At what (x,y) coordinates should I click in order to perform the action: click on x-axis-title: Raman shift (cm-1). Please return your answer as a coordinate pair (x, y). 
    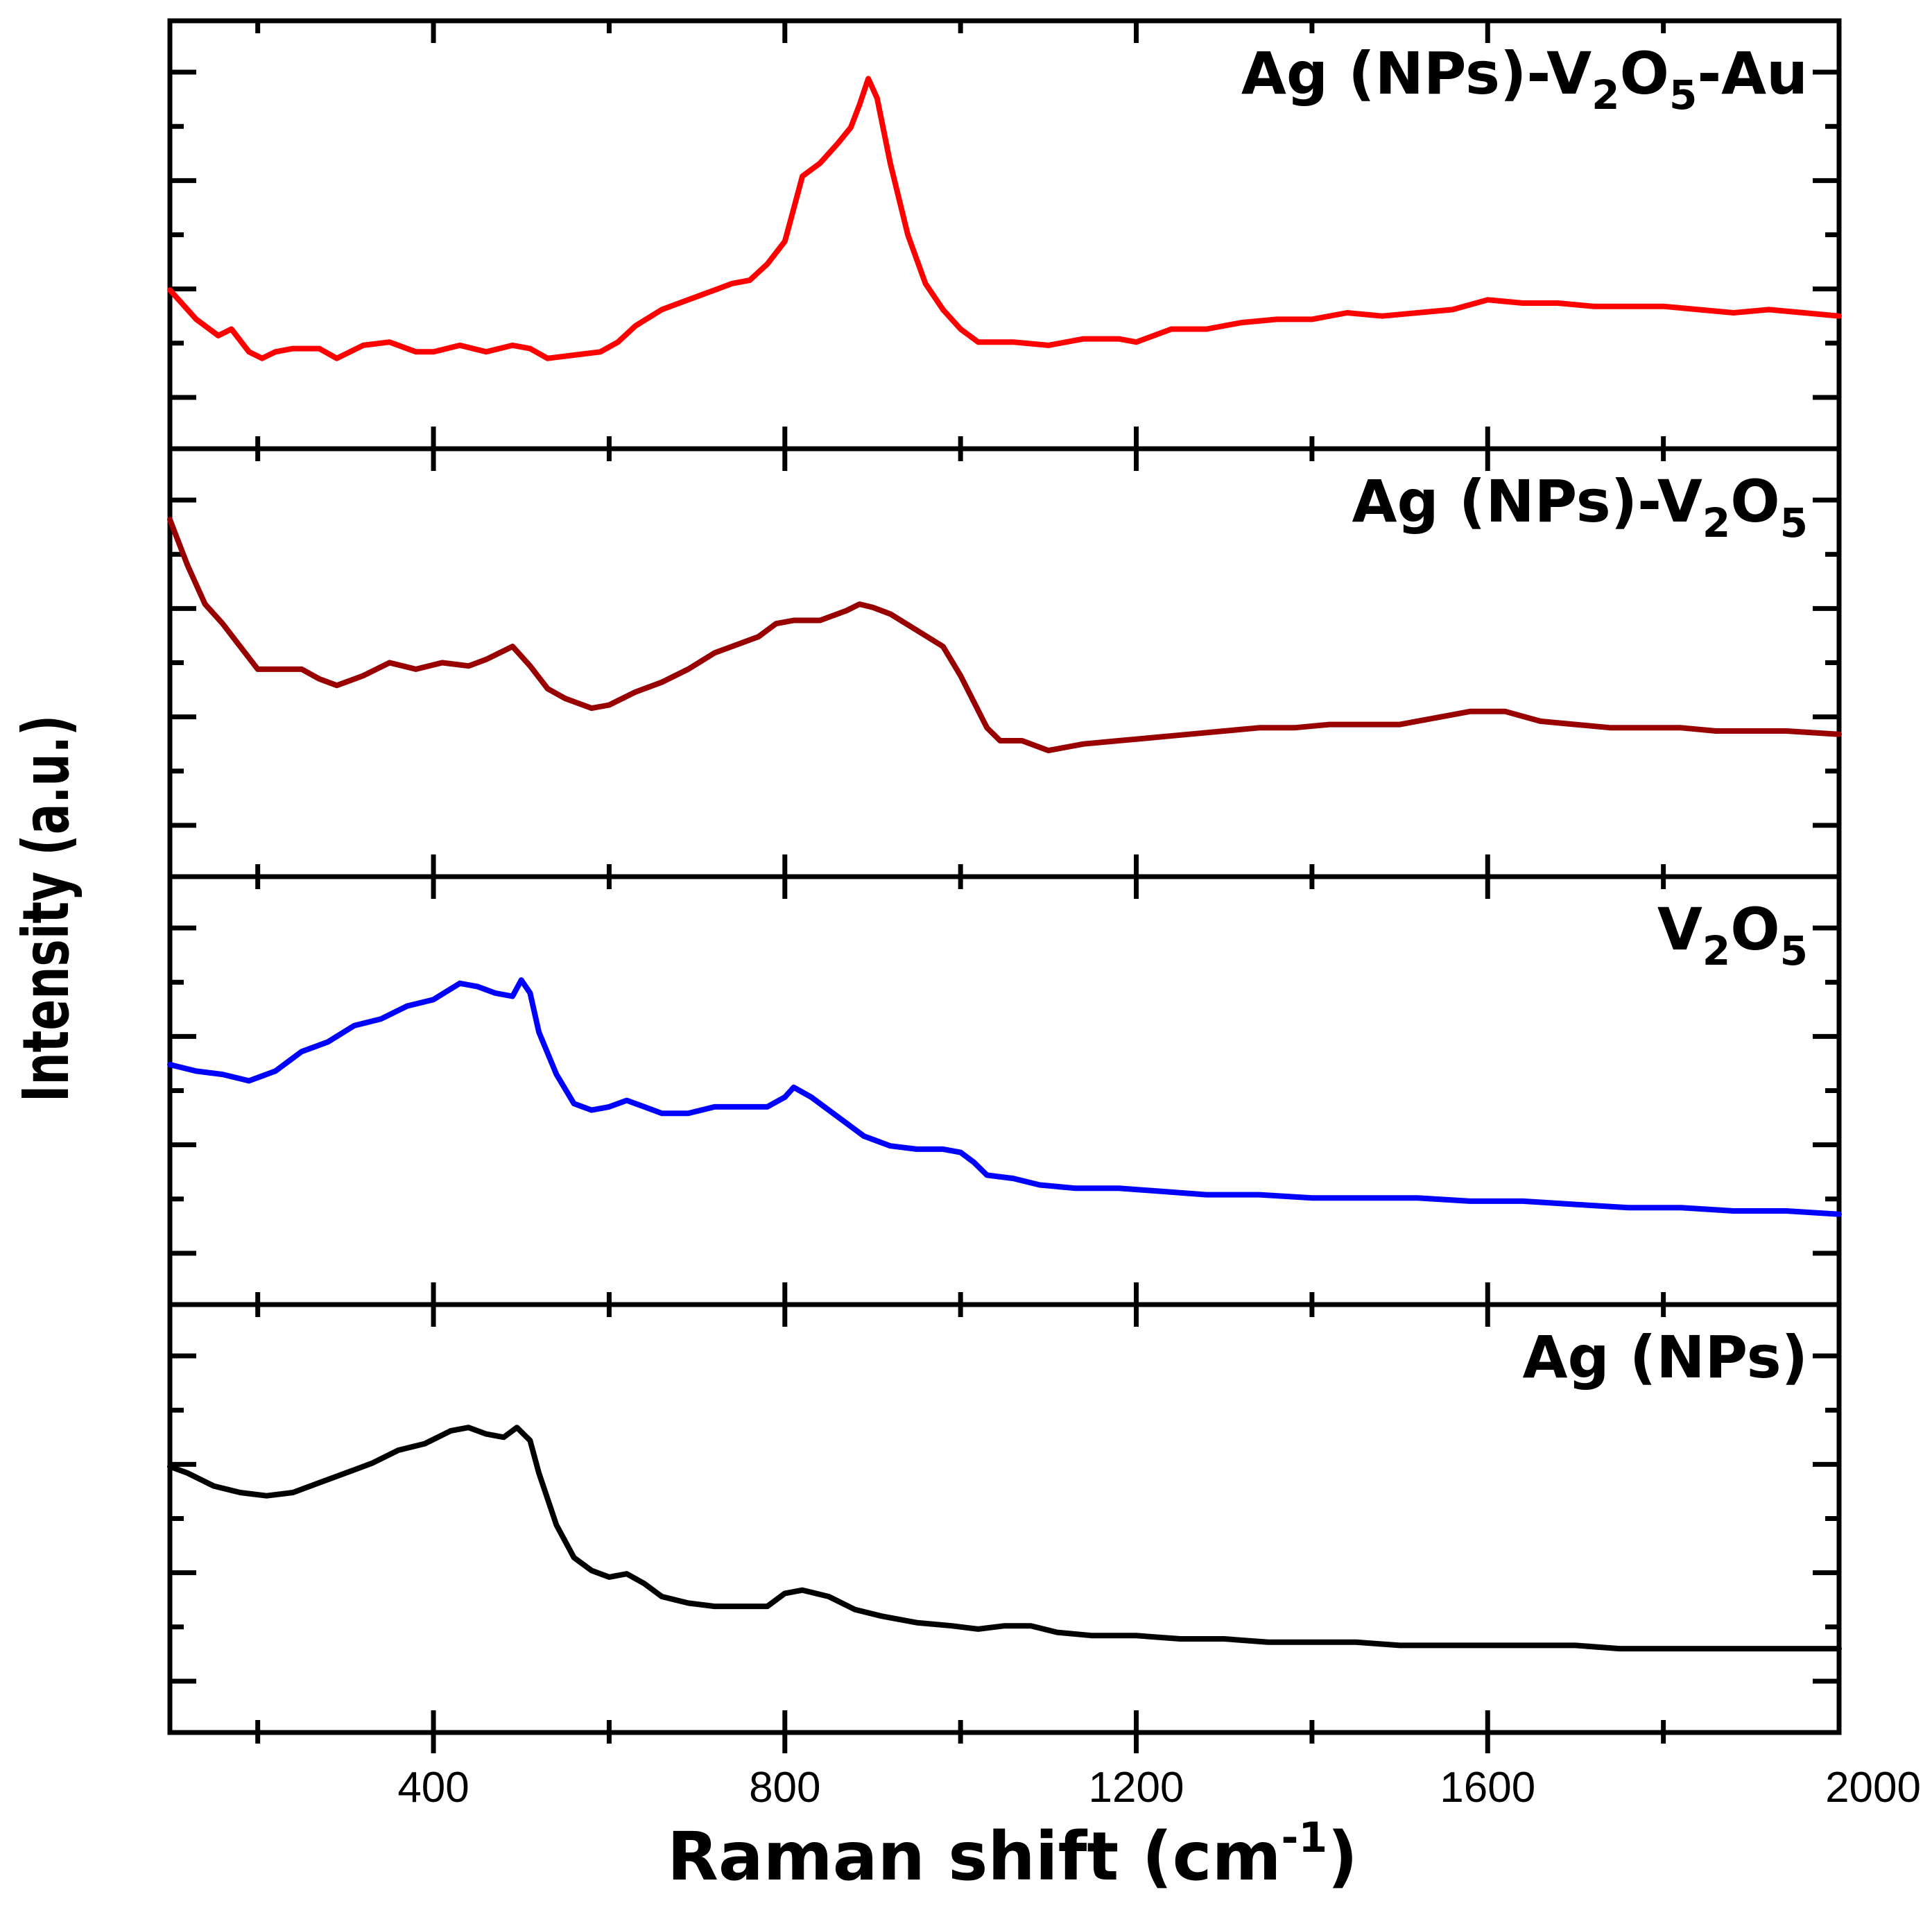
    Looking at the image, I should click on (1012, 1855).